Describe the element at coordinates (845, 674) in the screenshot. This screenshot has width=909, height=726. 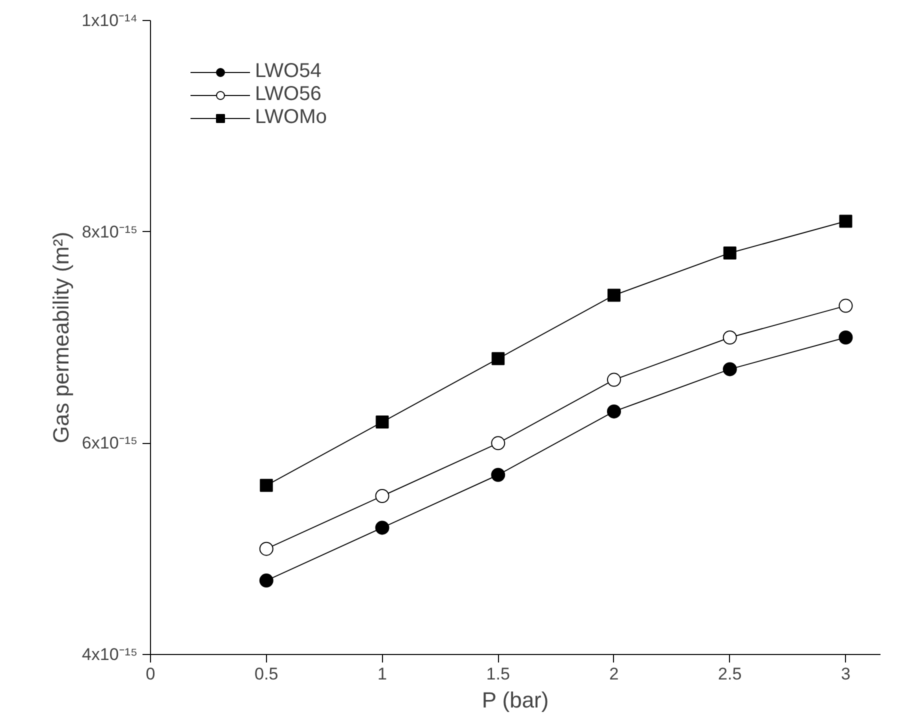
I see `x-tick-label: 3` at that location.